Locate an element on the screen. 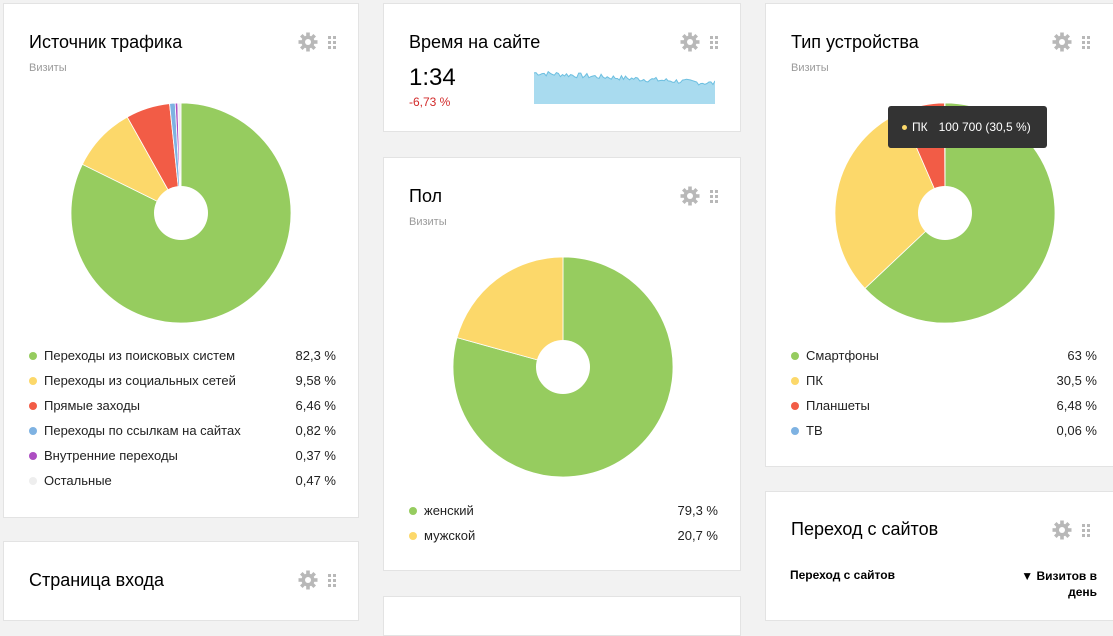 Image resolution: width=1113 pixels, height=636 pixels. legend-label: Внутренние переходы is located at coordinates (170, 455).